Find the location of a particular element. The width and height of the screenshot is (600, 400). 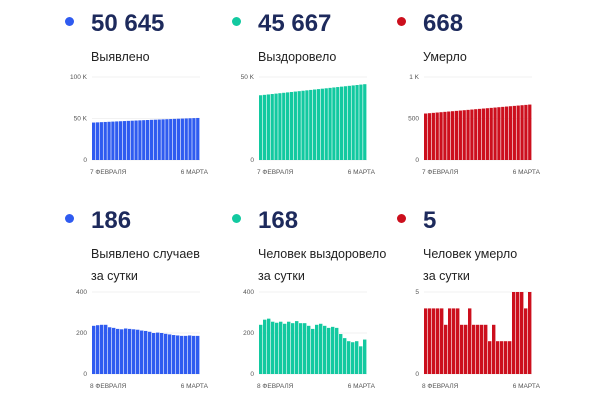

stat-label: Человек умерло за сутки is located at coordinates (470, 265).